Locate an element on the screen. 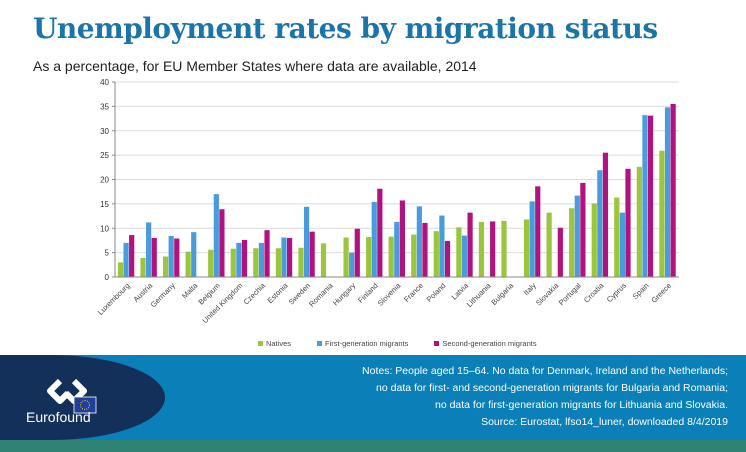 The image size is (746, 452). bar-first-generation-migrants-portugal is located at coordinates (577, 236).